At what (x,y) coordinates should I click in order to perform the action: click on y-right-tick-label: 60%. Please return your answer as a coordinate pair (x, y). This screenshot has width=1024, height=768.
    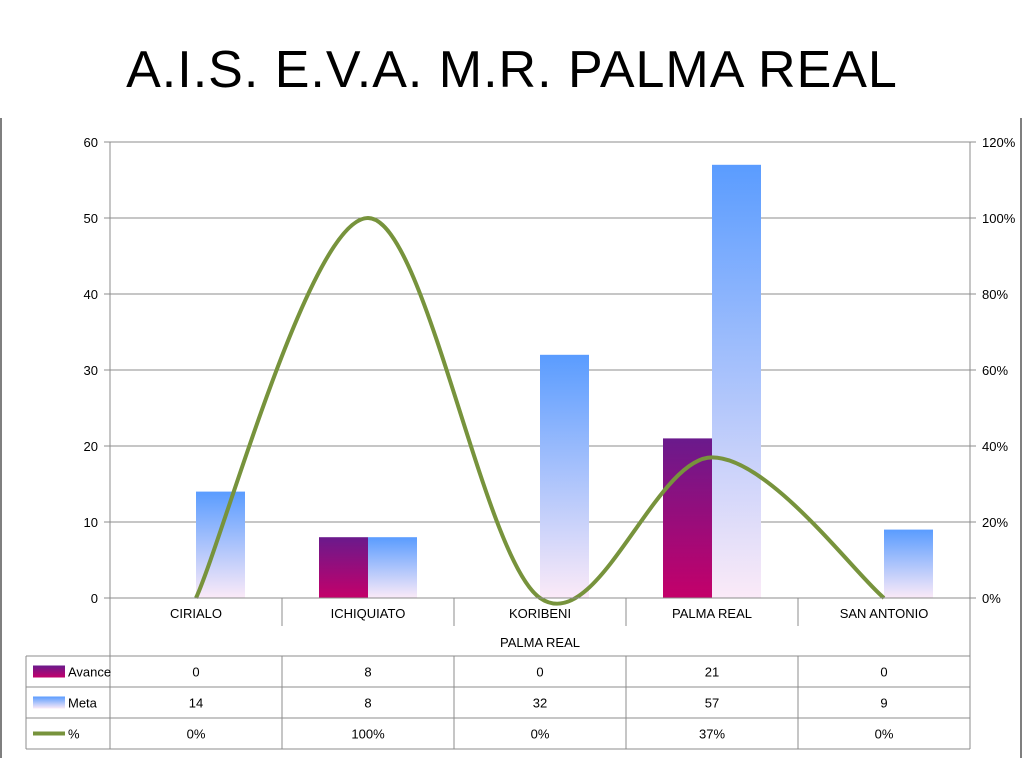
    Looking at the image, I should click on (995, 370).